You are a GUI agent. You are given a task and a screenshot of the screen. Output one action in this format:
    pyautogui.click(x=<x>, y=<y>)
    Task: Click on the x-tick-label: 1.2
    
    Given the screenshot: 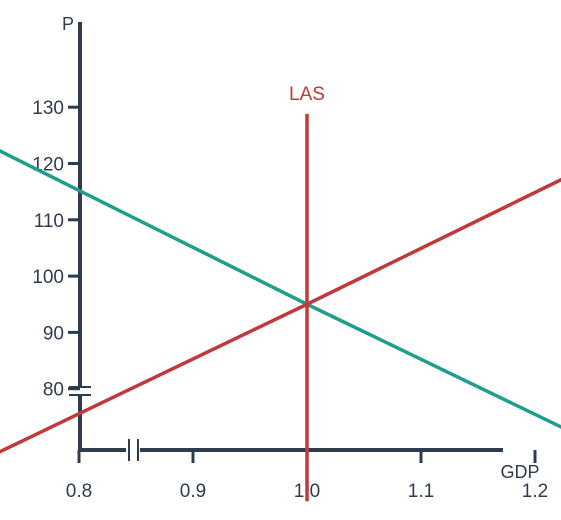 What is the action you would take?
    pyautogui.click(x=535, y=491)
    